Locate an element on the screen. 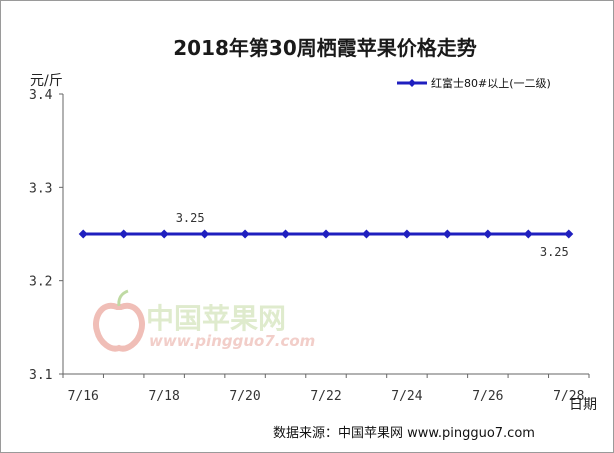  source-note: 数据来源：中国苹果网 www.pingguo7.com is located at coordinates (404, 433).